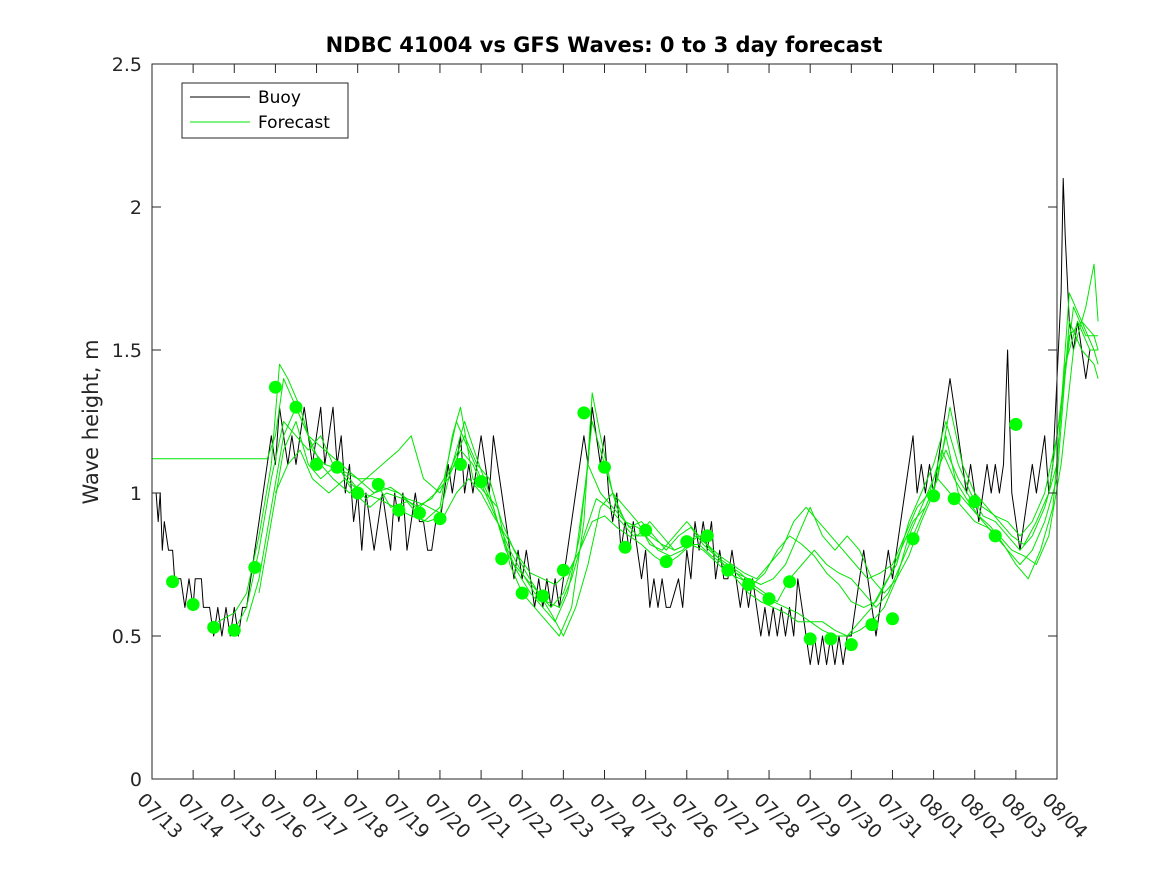 This screenshot has height=875, width=1167. Describe the element at coordinates (982, 816) in the screenshot. I see `x-tick-label: 08/02` at that location.